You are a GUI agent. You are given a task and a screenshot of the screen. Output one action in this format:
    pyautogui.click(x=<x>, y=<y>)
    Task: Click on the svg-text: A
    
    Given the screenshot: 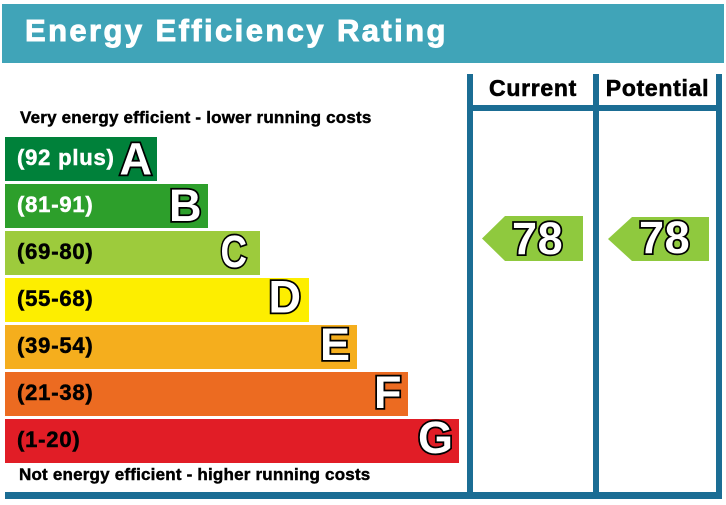 What is the action you would take?
    pyautogui.click(x=136, y=159)
    